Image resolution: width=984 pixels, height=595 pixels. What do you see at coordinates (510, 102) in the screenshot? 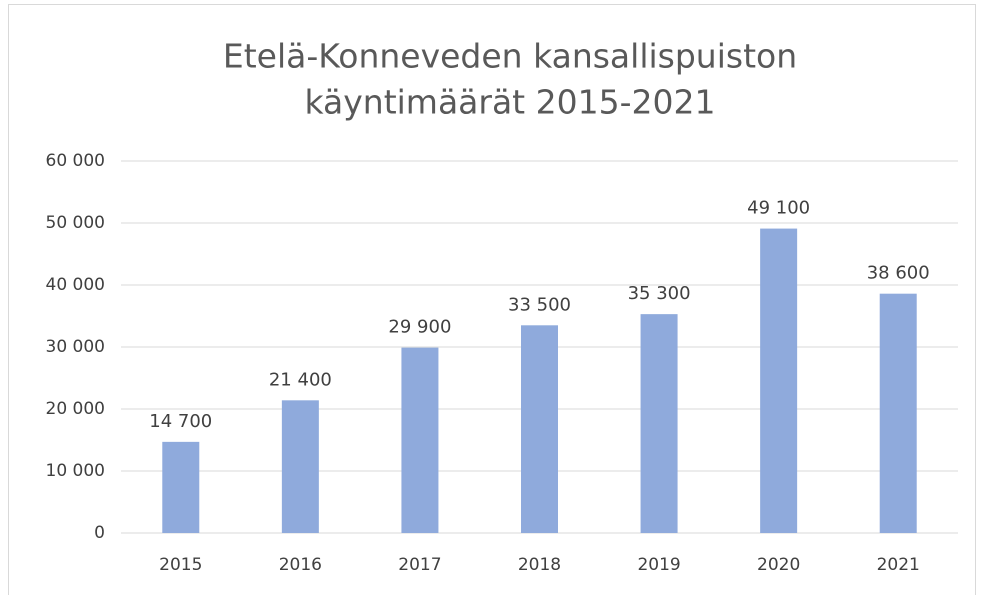
I see `chart-title: käyntimäärät 2015-2021` at bounding box center [510, 102].